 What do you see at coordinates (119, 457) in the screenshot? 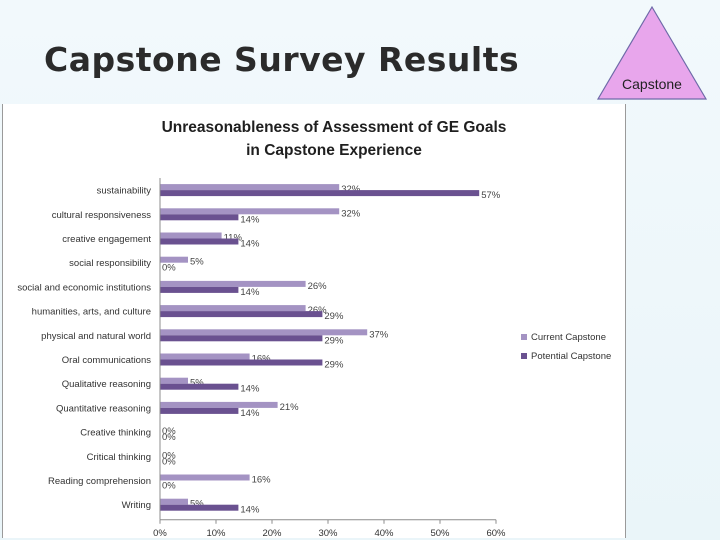
I see `category-label: Critical thinking` at bounding box center [119, 457].